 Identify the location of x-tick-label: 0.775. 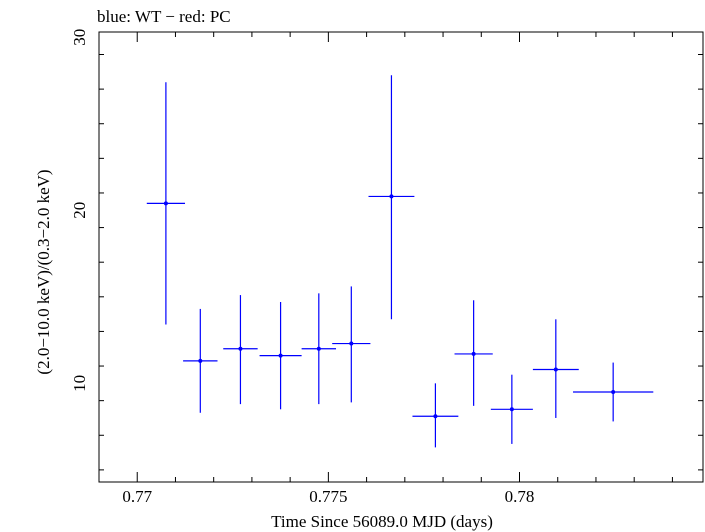
(328, 496).